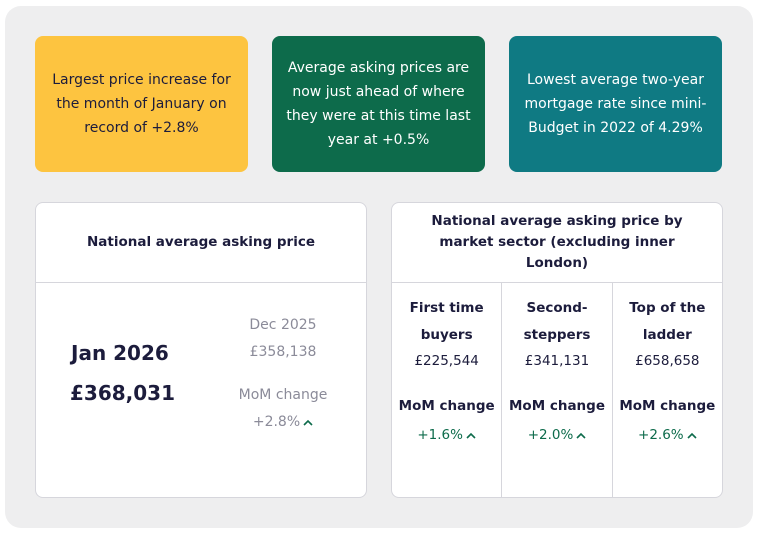 The image size is (758, 537). I want to click on sector-mom-value: +1.6%, so click(446, 435).